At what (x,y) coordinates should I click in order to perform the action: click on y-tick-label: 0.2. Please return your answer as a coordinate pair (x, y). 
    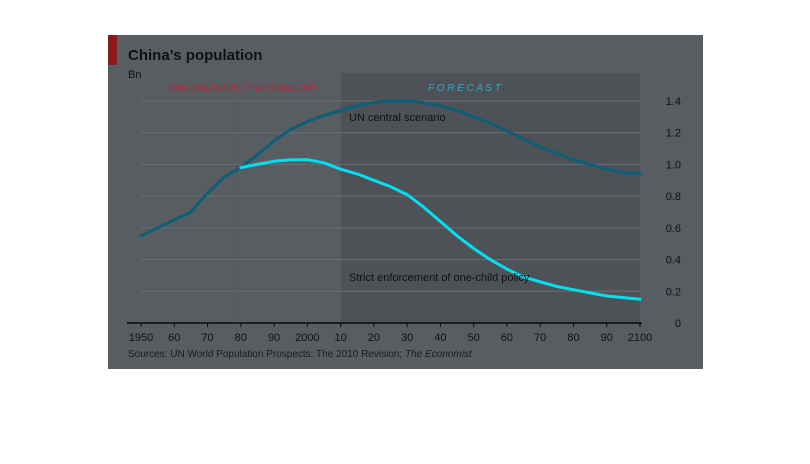
    Looking at the image, I should click on (673, 292).